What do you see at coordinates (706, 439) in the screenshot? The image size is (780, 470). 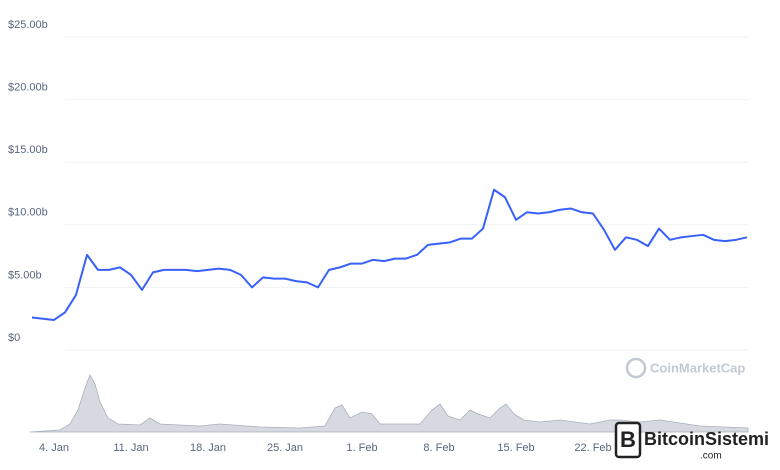 I see `logo-name: BitcoinSistemi` at bounding box center [706, 439].